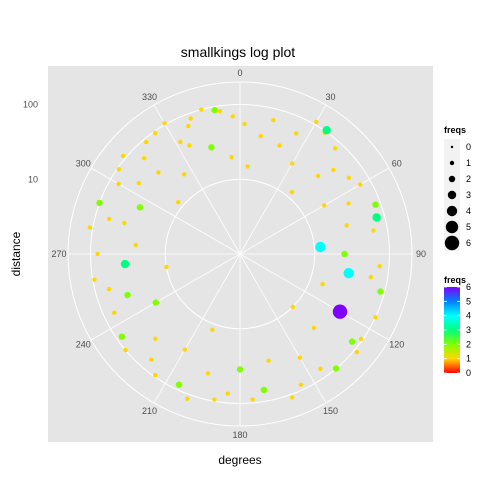 This screenshot has width=500, height=500. Describe the element at coordinates (468, 287) in the screenshot. I see `color-legend-label: 6` at that location.